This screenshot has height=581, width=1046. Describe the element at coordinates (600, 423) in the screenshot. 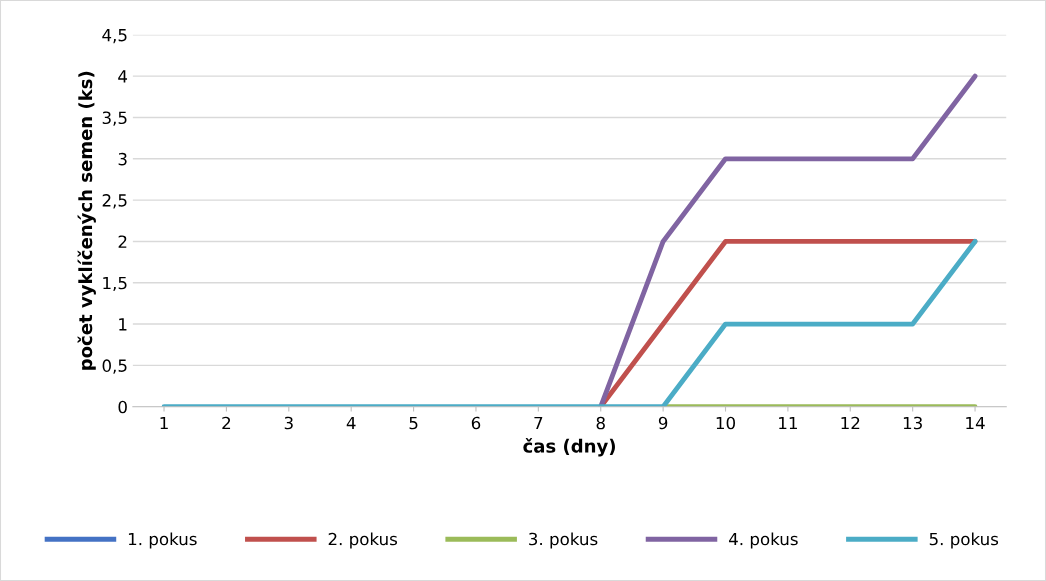

I see `x-tick-label: 8` at that location.